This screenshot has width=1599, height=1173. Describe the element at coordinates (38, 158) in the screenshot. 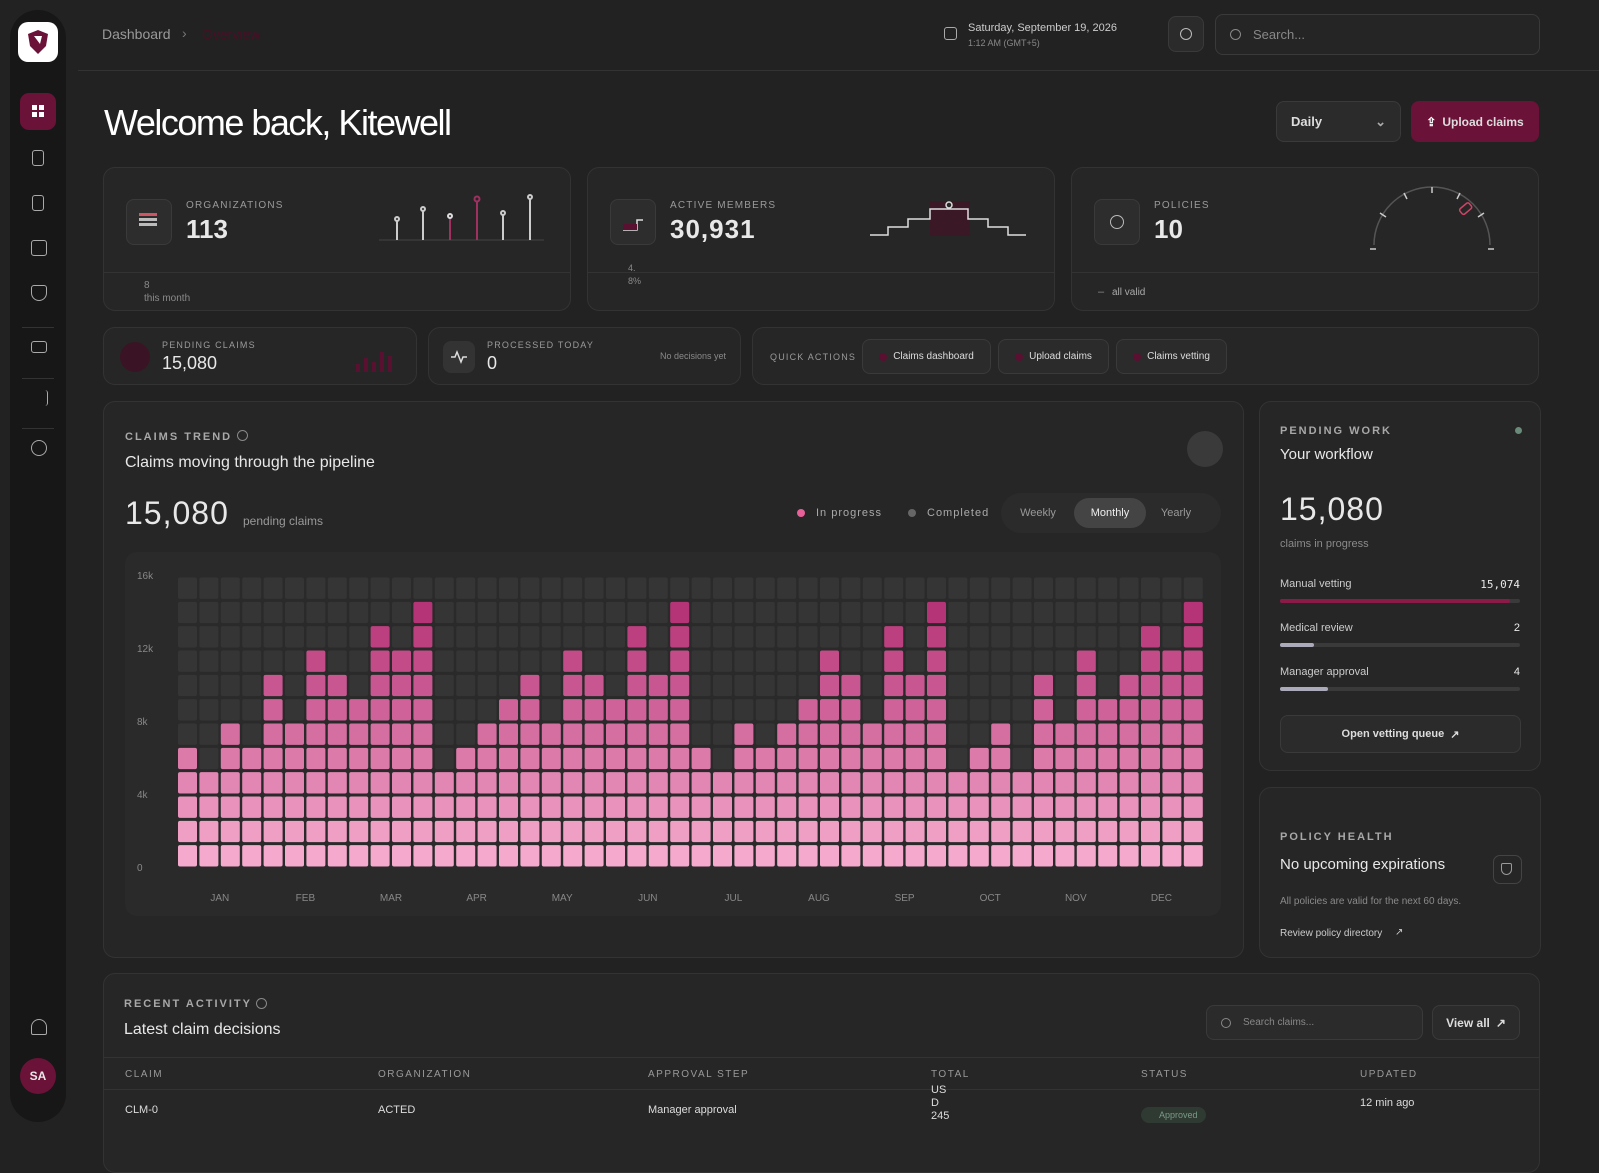

I see `nav-claims` at that location.